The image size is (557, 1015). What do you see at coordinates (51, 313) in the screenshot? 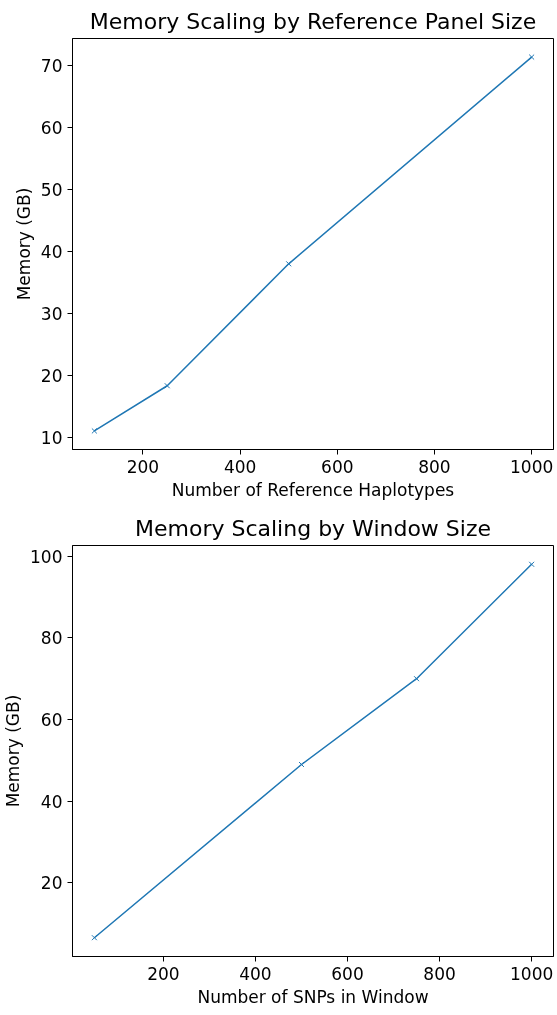
I see `y-tick-label: 30` at bounding box center [51, 313].